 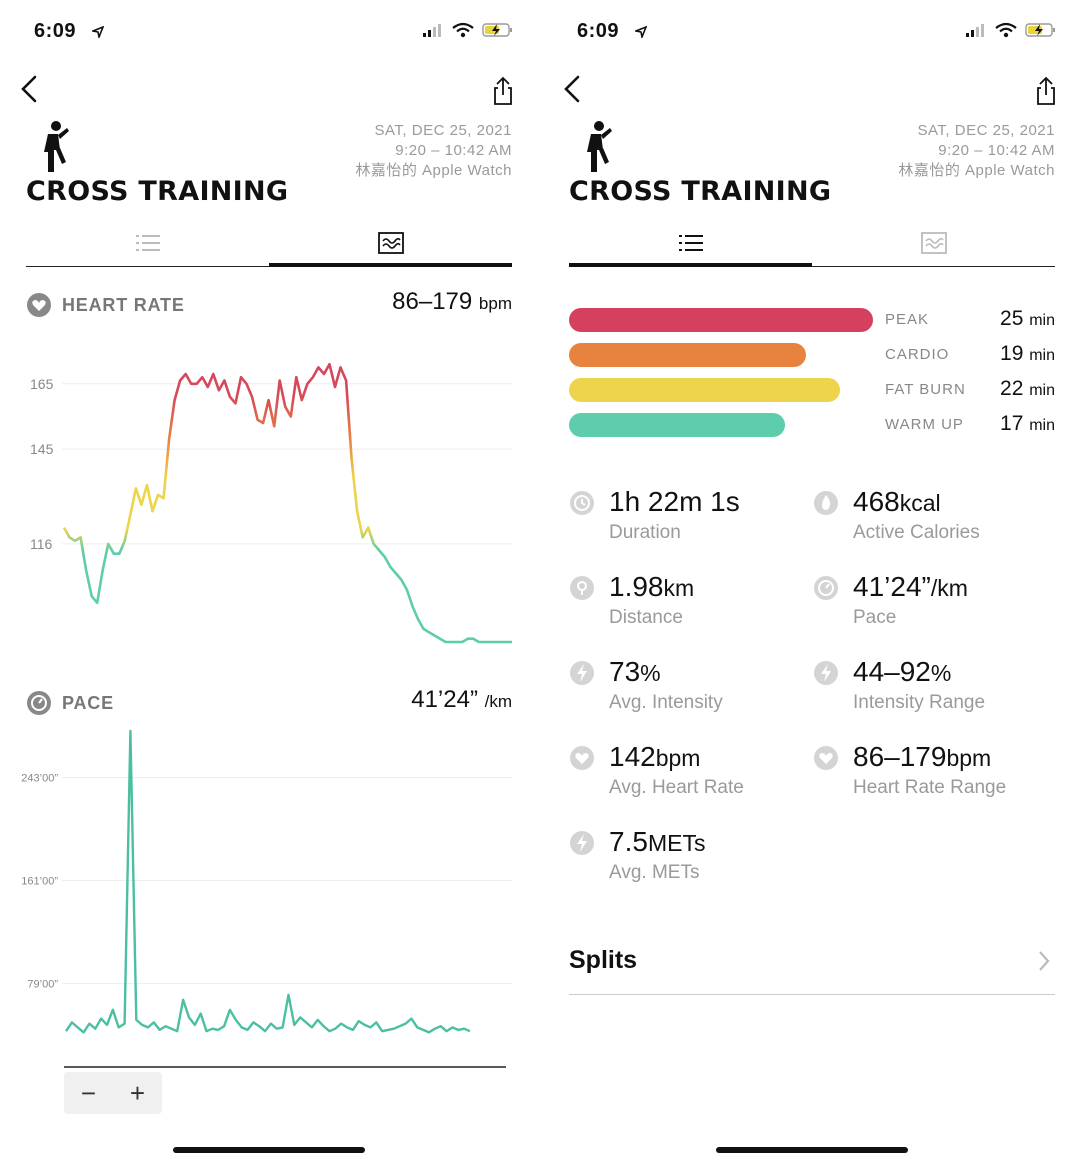 I want to click on splits-row: Splits, so click(x=812, y=967).